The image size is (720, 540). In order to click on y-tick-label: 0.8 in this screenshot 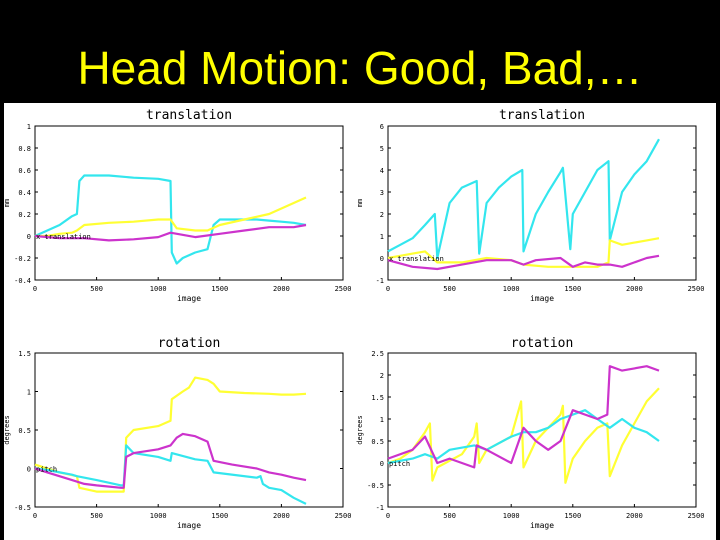, I will do `click(24, 149)`.